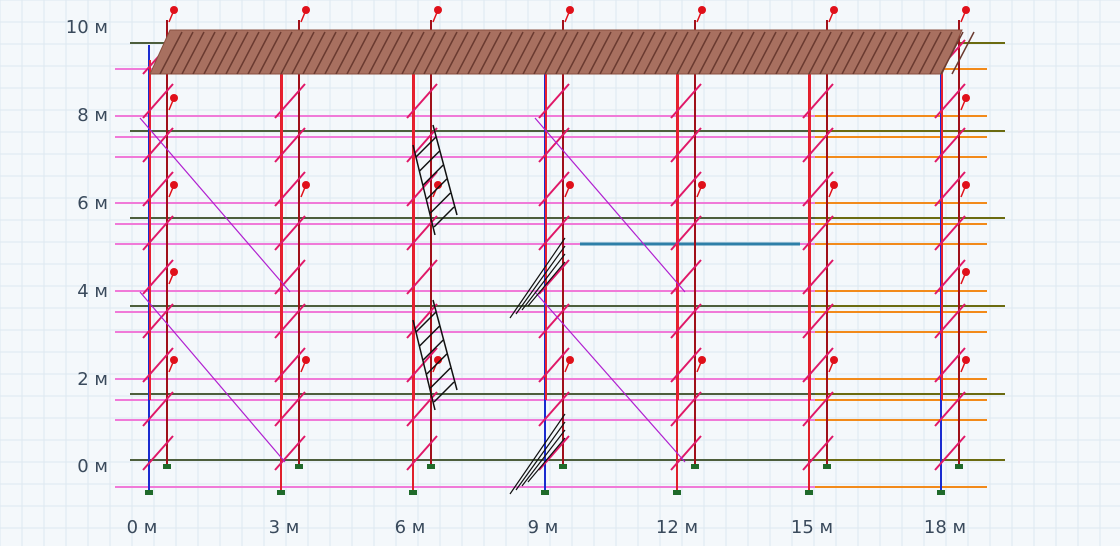  What do you see at coordinates (812, 527) in the screenshot?
I see `x-axis-label: 15 м` at bounding box center [812, 527].